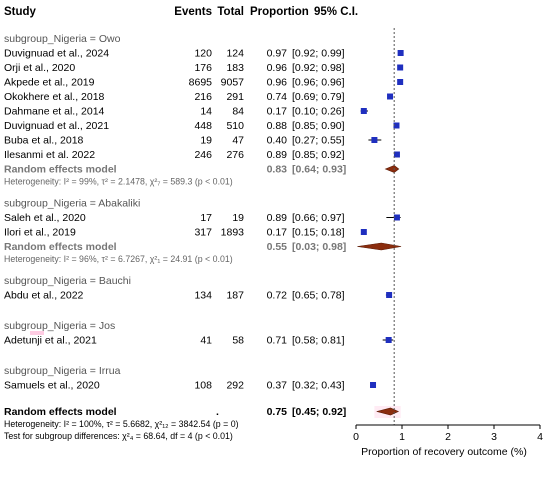 The width and height of the screenshot is (550, 496). What do you see at coordinates (318, 386) in the screenshot?
I see `study-ci: [0.32; 0.43]` at bounding box center [318, 386].